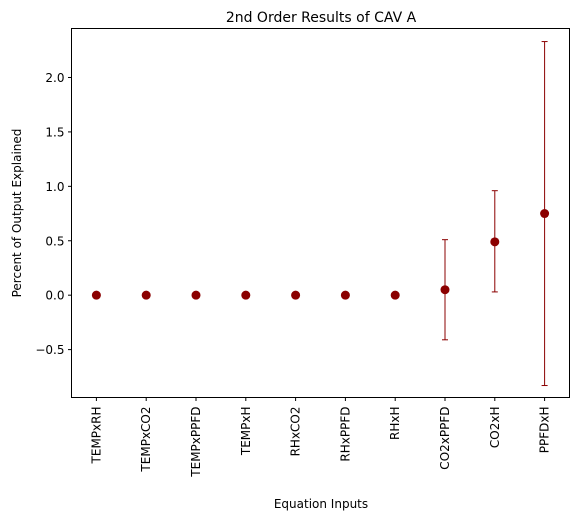 Image resolution: width=579 pixels, height=521 pixels. What do you see at coordinates (49, 350) in the screenshot?
I see `y-tick-label: −0.5` at bounding box center [49, 350].